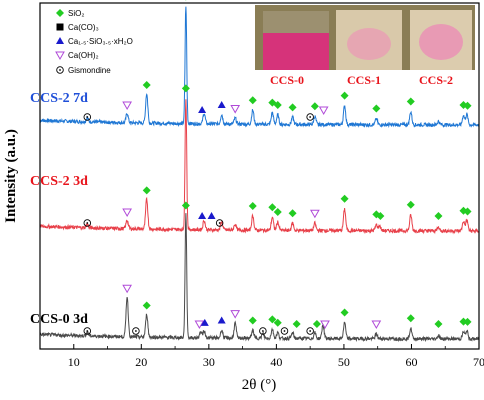 The width and height of the screenshot is (484, 400). What do you see at coordinates (76, 13) in the screenshot?
I see `legend-label: SiO₂` at bounding box center [76, 13].